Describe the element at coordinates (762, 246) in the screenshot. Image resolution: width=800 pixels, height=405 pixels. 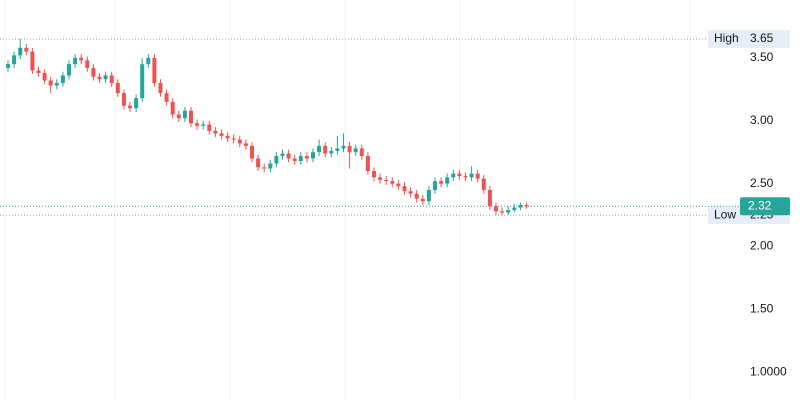
I see `y-tick-label: 2.00` at that location.